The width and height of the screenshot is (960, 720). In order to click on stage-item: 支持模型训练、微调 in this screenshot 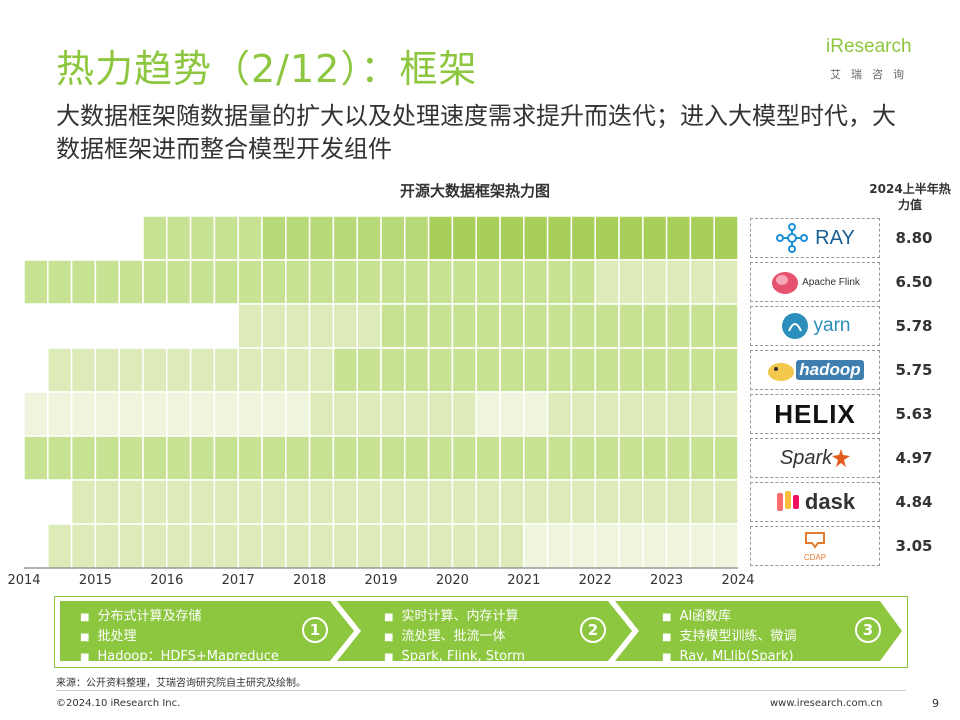, I will do `click(773, 637)`.